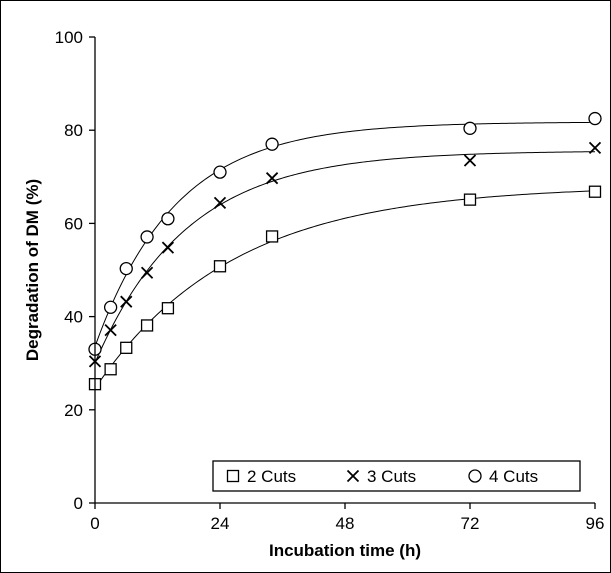 The height and width of the screenshot is (573, 611). I want to click on legend-label: 3 Cuts, so click(391, 476).